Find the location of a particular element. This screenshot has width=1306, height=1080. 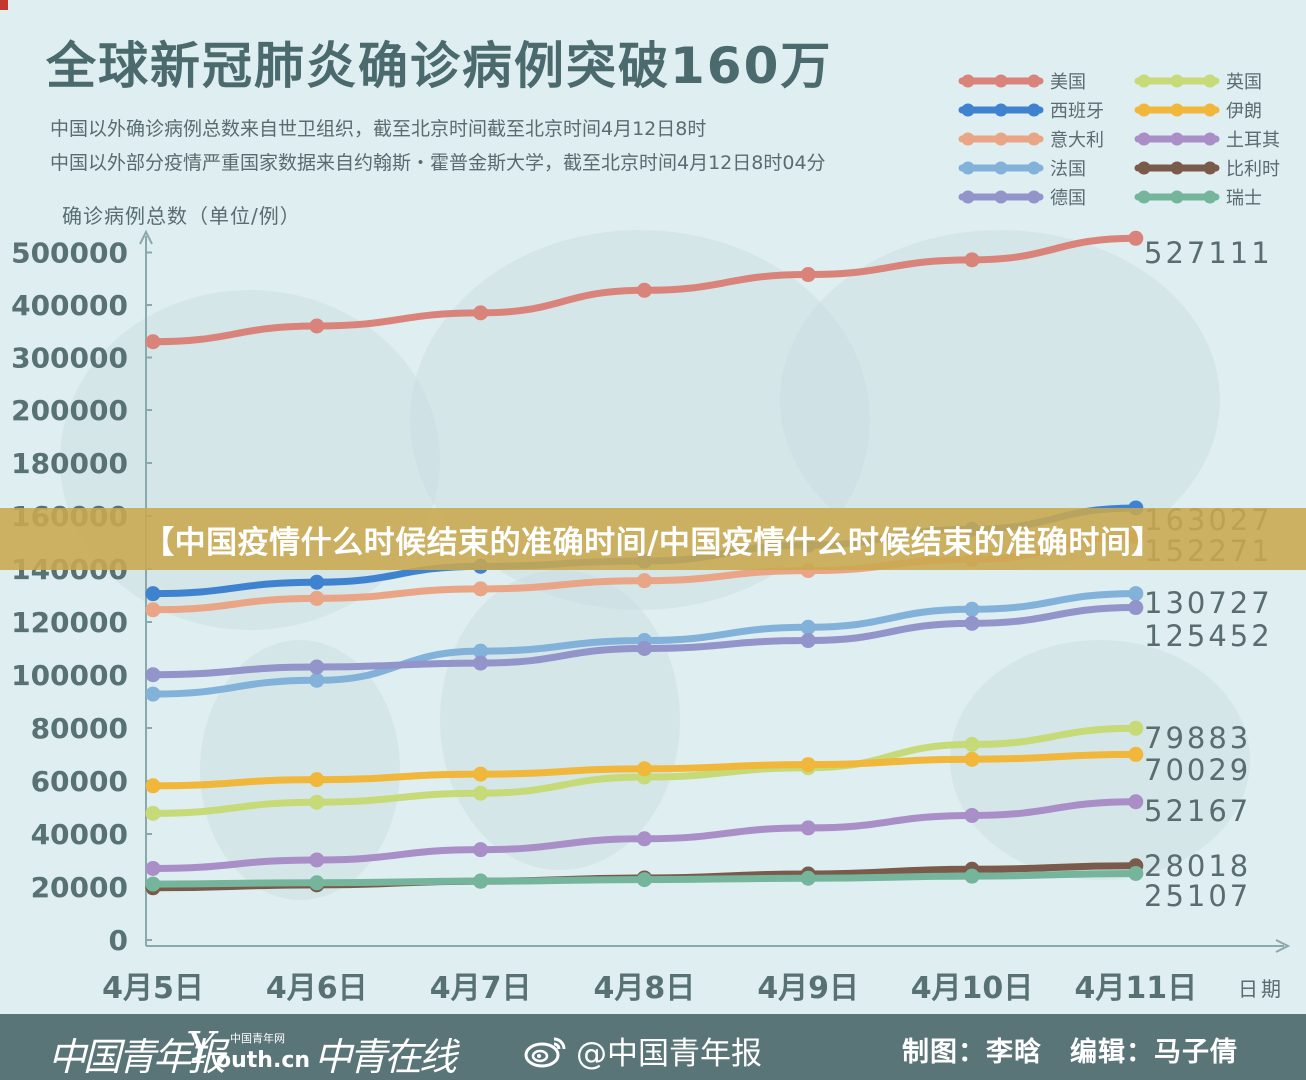

legend-item: 土耳其 is located at coordinates (1207, 139).